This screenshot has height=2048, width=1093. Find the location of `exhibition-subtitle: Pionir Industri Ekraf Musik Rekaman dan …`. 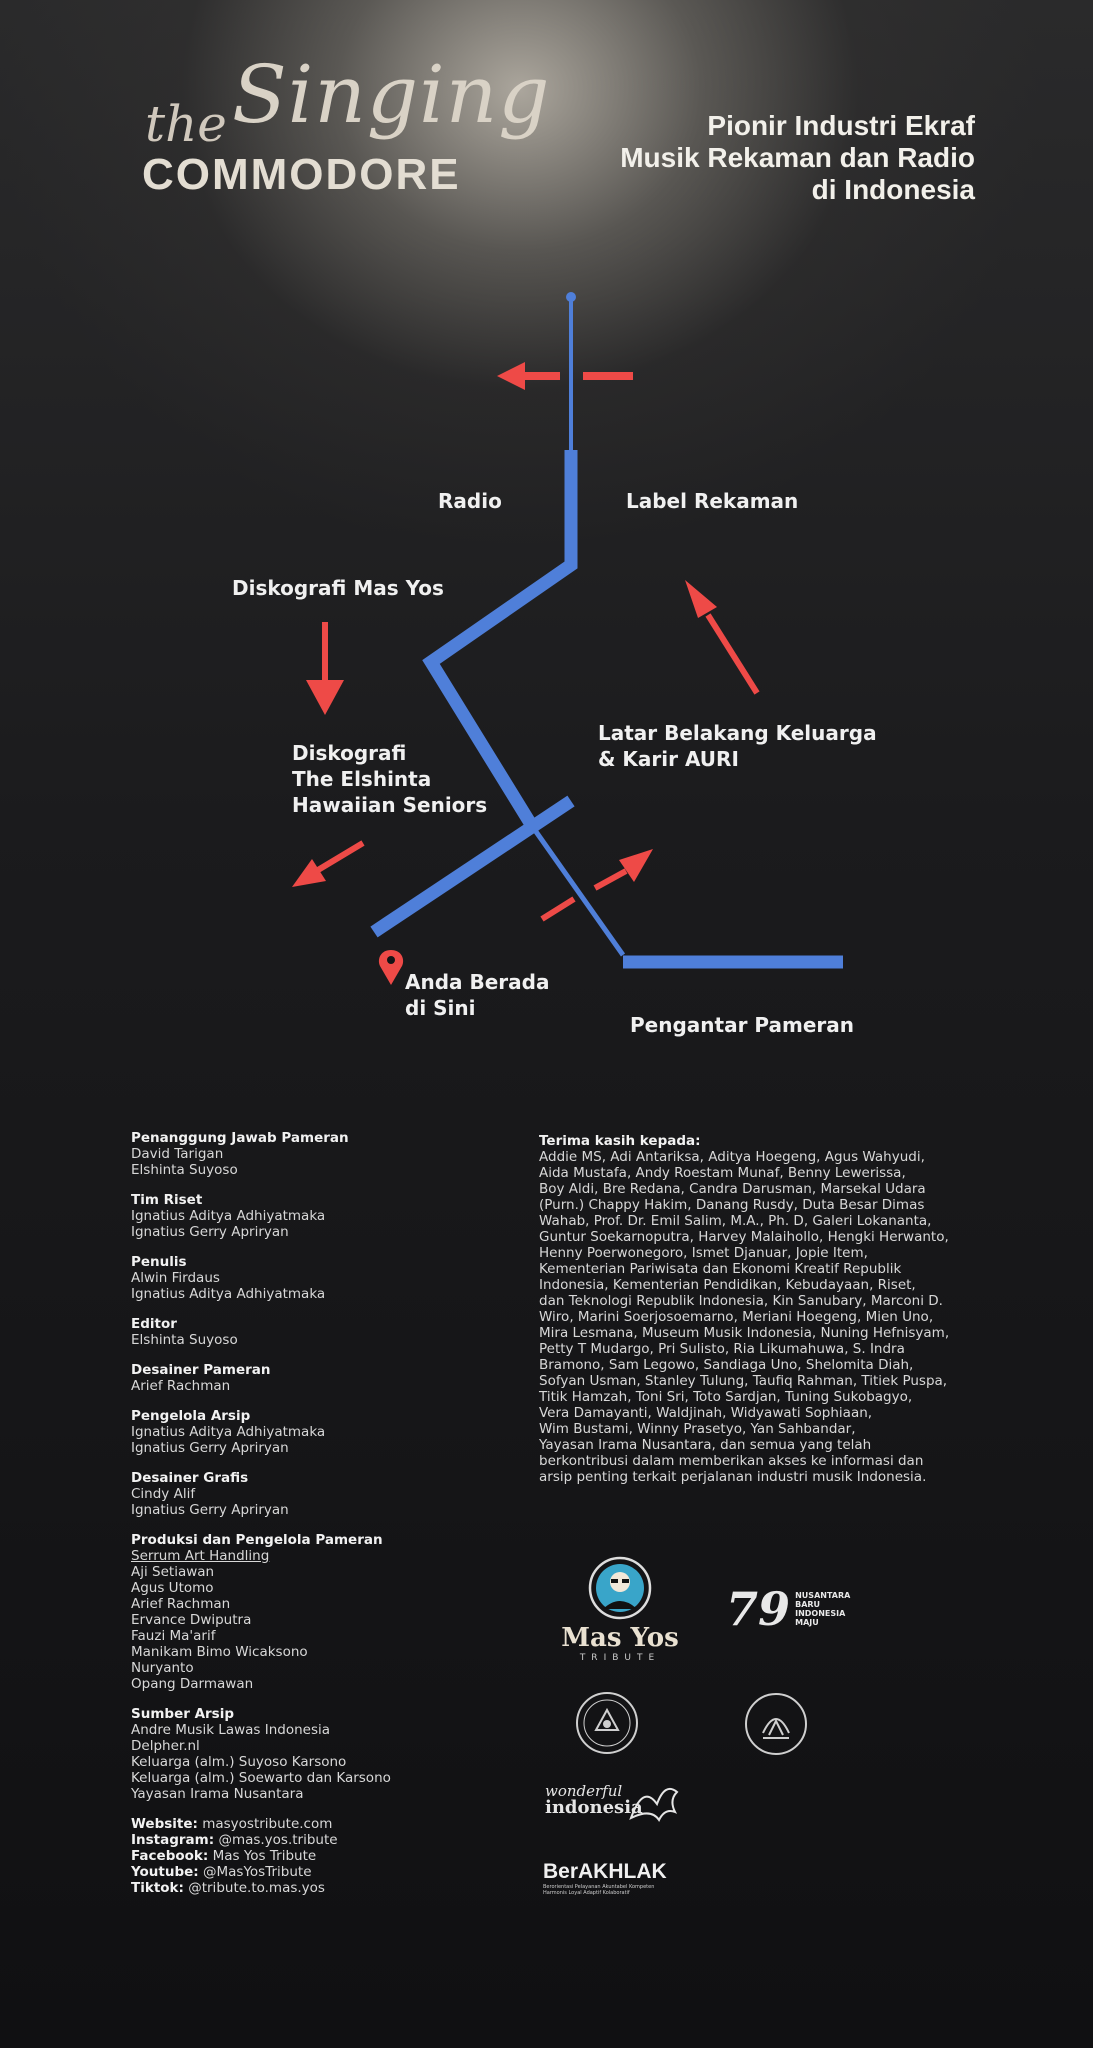

exhibition-subtitle: Pionir Industri Ekraf Musik Rekaman dan … is located at coordinates (797, 158).